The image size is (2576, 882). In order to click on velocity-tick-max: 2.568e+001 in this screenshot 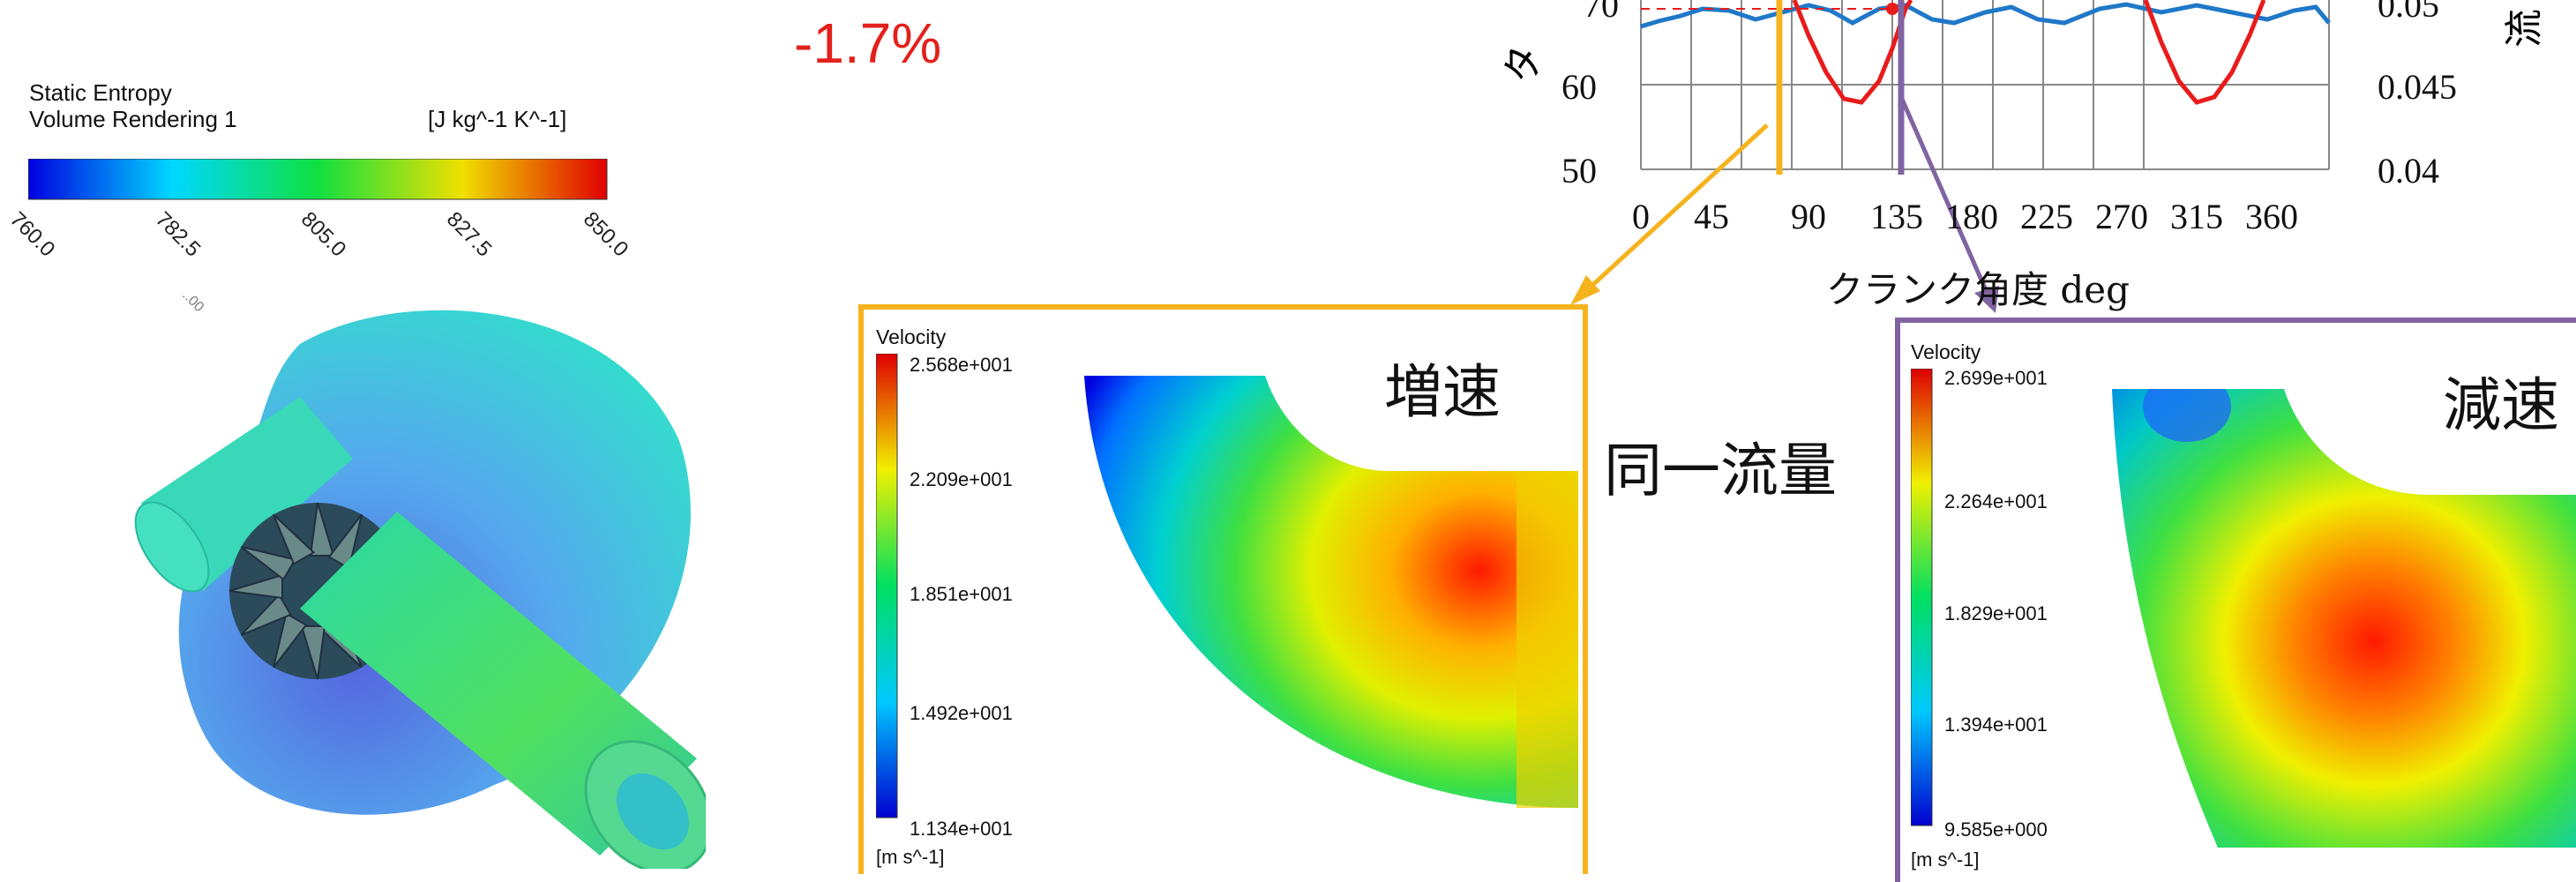, I will do `click(962, 365)`.